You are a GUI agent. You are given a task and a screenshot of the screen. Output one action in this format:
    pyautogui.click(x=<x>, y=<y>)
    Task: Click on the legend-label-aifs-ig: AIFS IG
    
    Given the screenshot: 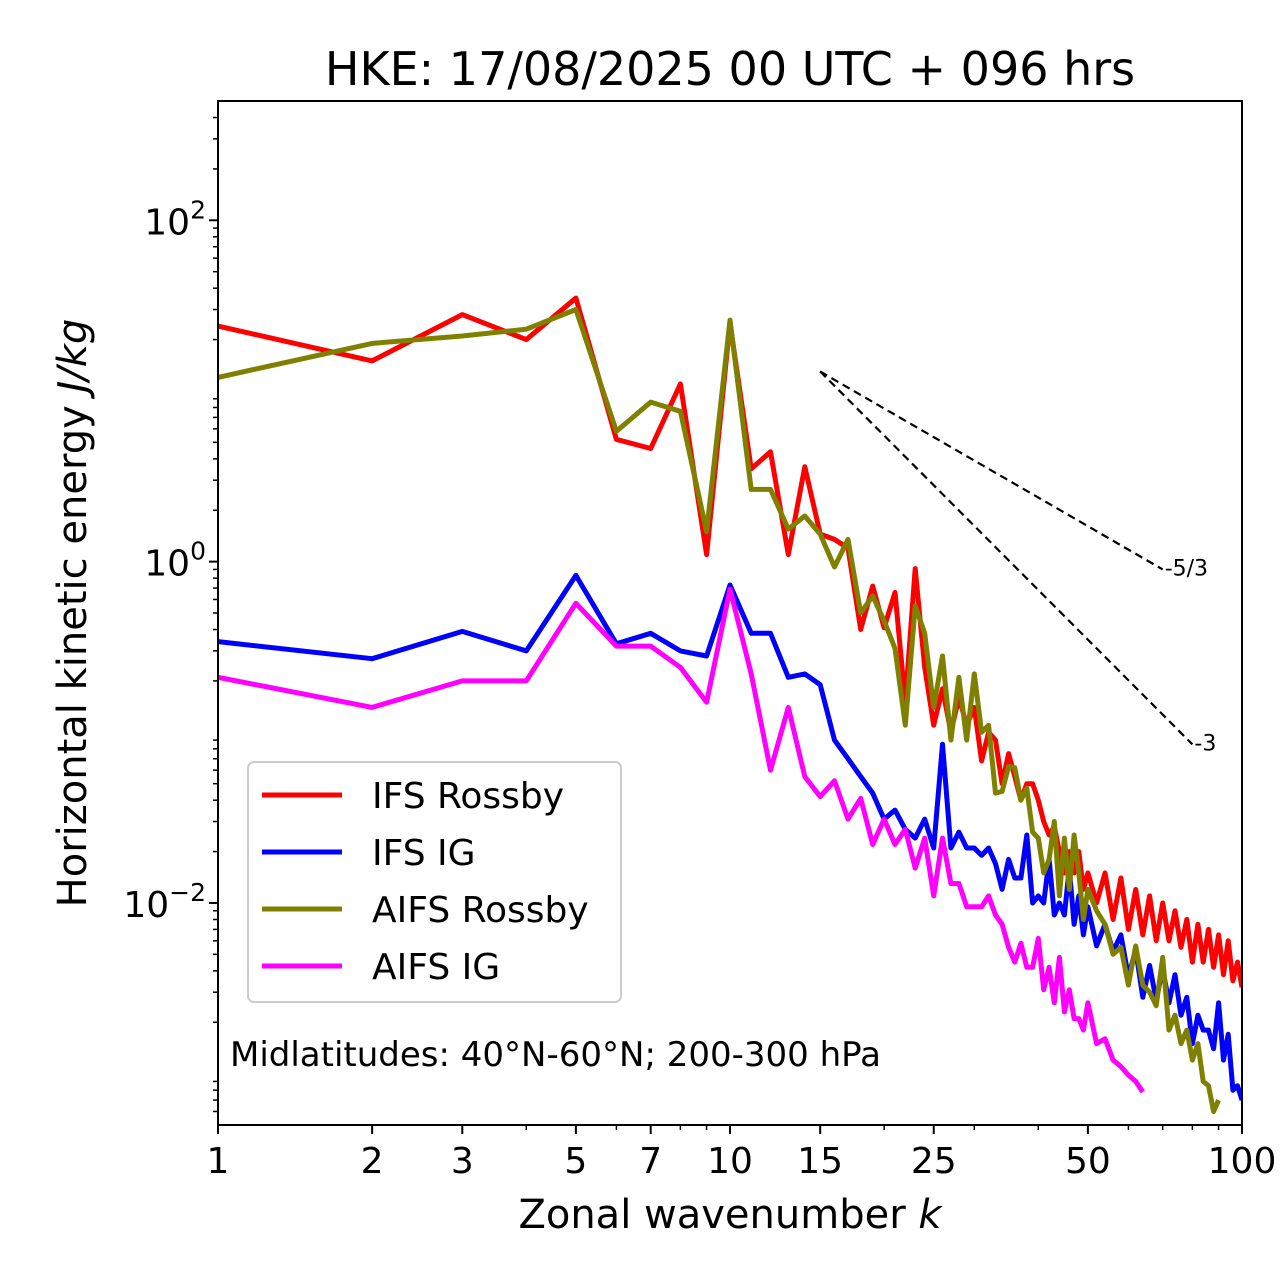 What is the action you would take?
    pyautogui.click(x=436, y=967)
    